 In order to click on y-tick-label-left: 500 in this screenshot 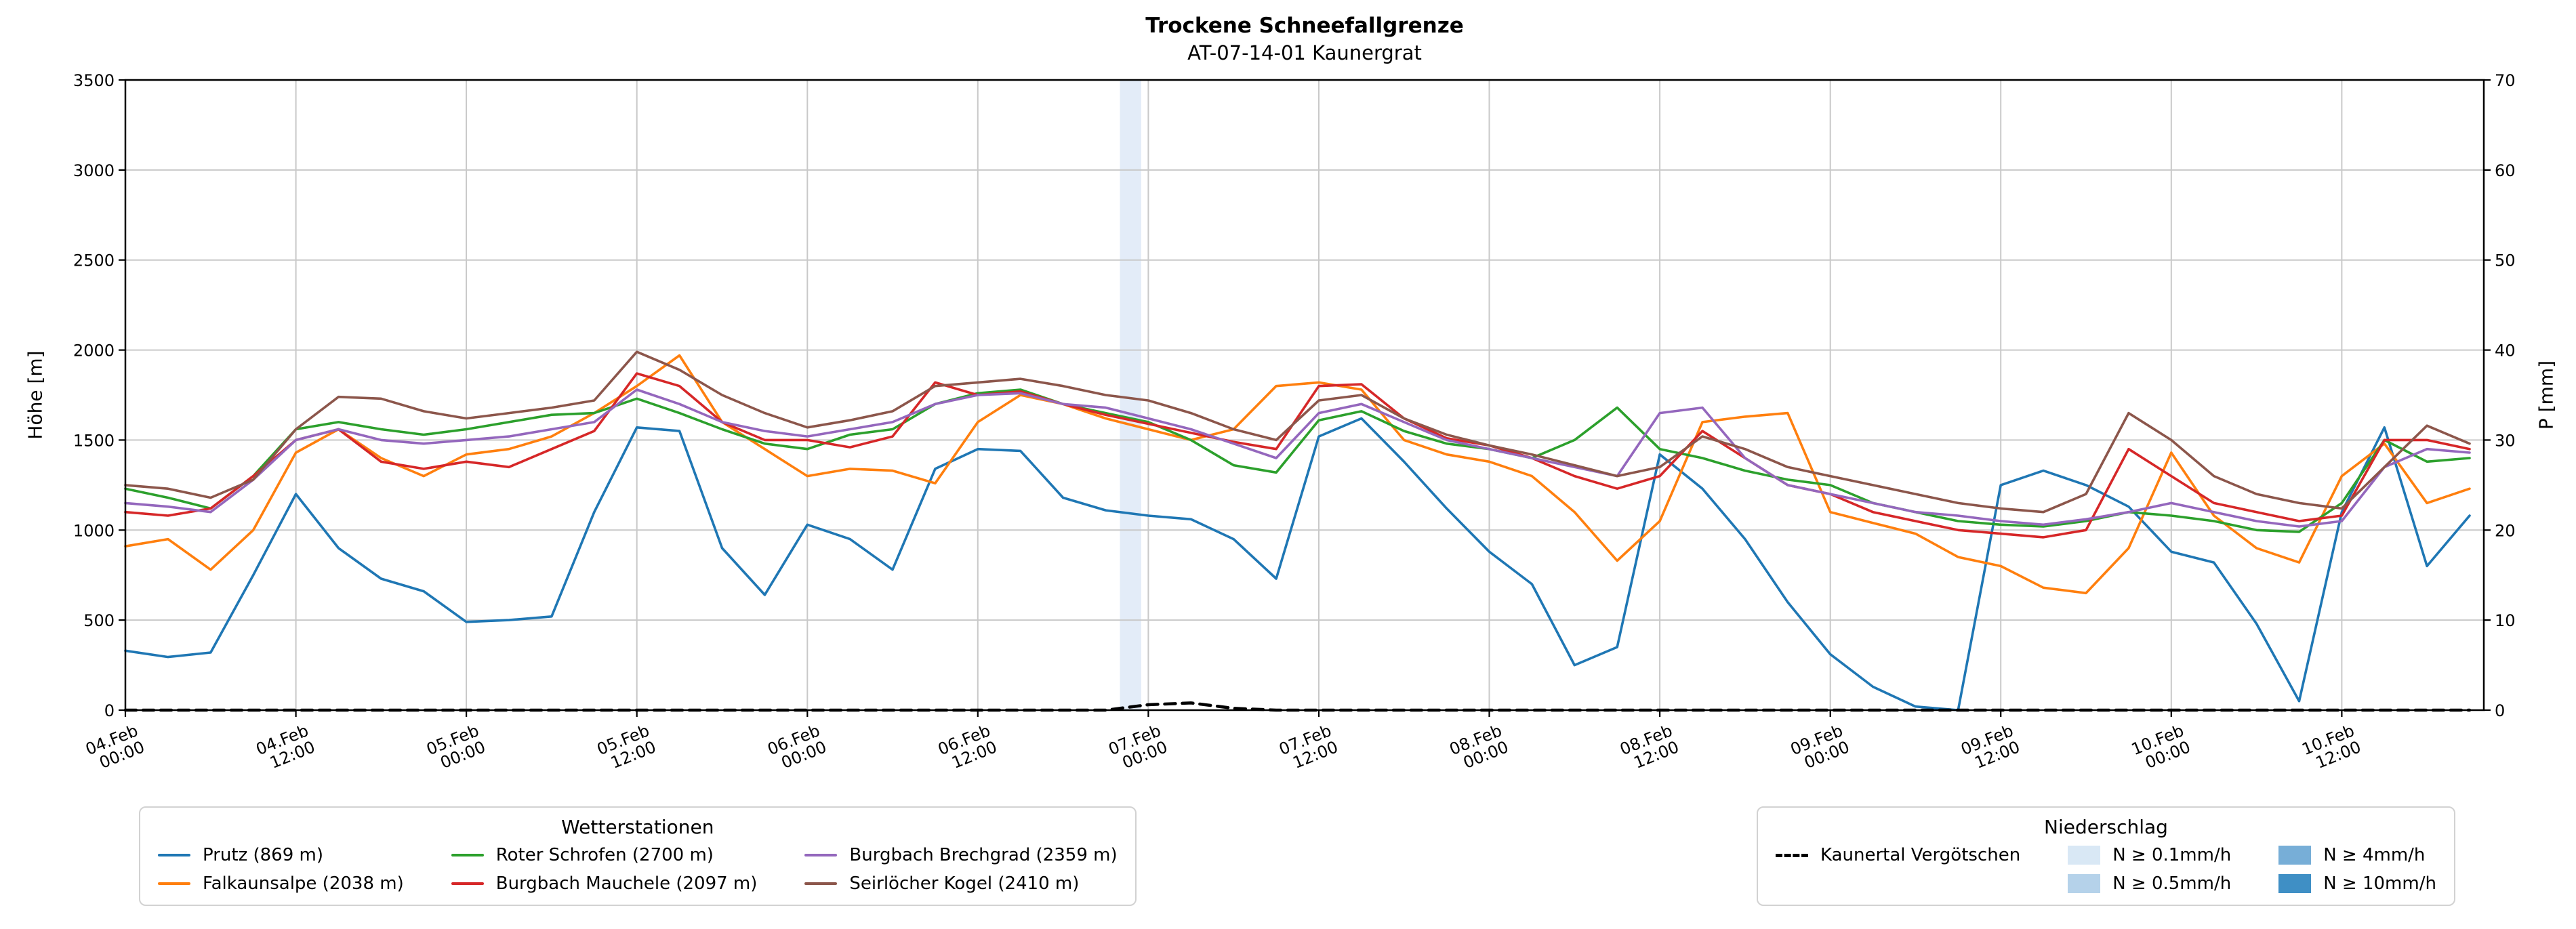, I will do `click(99, 620)`.